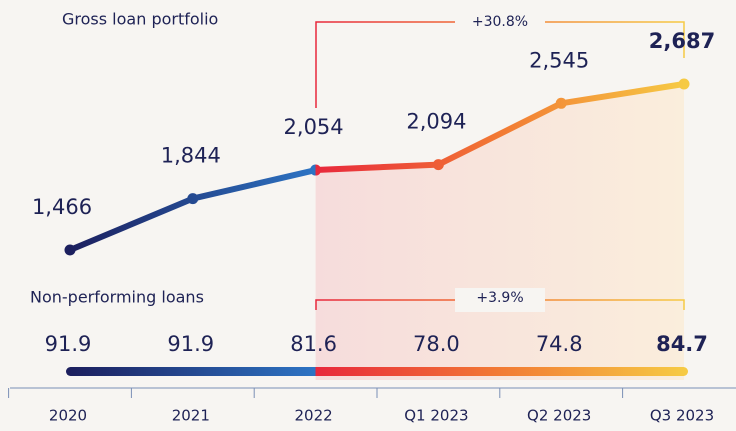 This screenshot has height=431, width=736. I want to click on npl-value: 74.8, so click(559, 344).